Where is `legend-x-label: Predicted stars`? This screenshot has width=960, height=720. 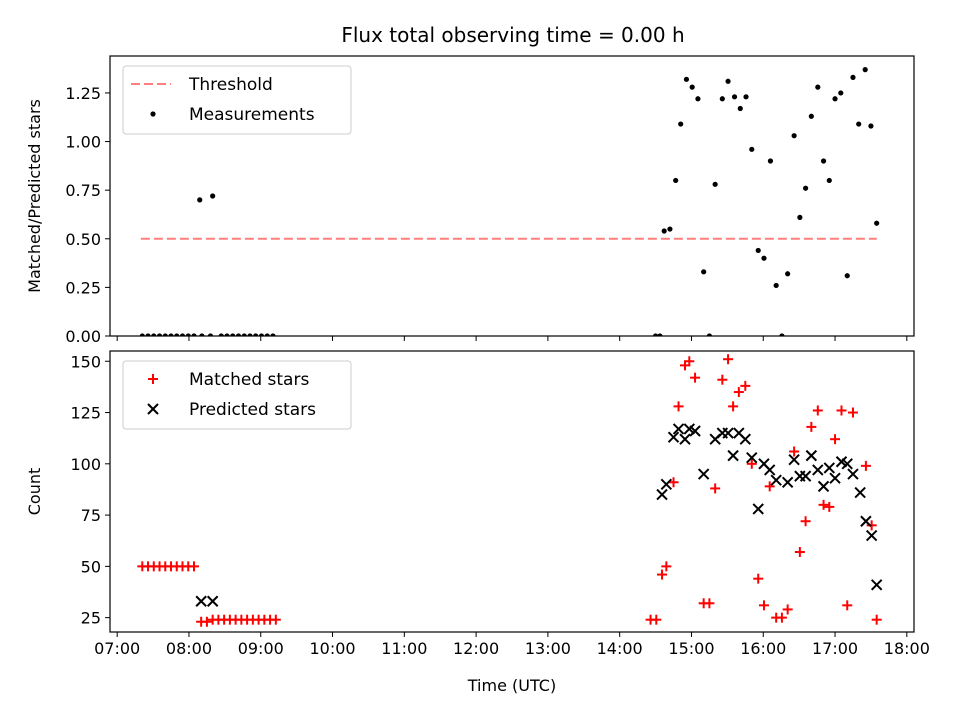
legend-x-label: Predicted stars is located at coordinates (252, 410).